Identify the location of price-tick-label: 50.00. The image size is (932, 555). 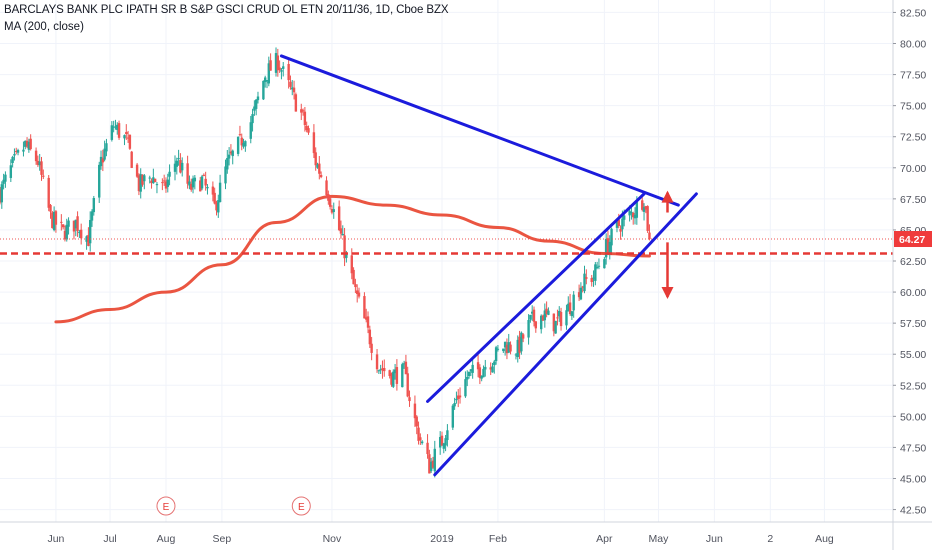
(913, 417).